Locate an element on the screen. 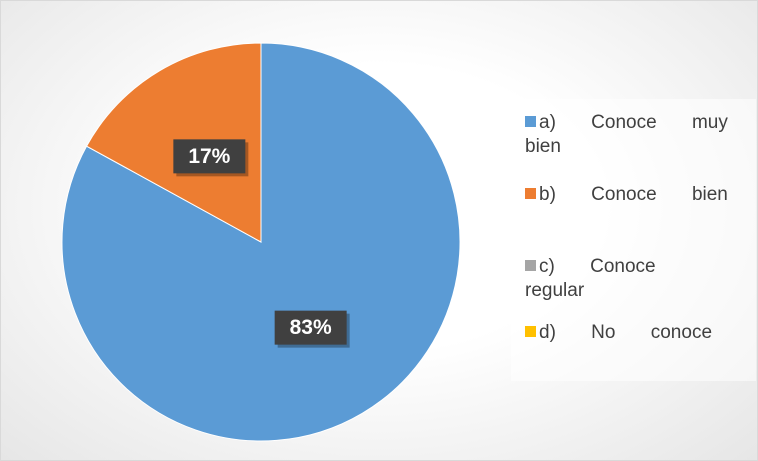 The image size is (758, 461). legend-item: b) Conoce bien is located at coordinates (637, 195).